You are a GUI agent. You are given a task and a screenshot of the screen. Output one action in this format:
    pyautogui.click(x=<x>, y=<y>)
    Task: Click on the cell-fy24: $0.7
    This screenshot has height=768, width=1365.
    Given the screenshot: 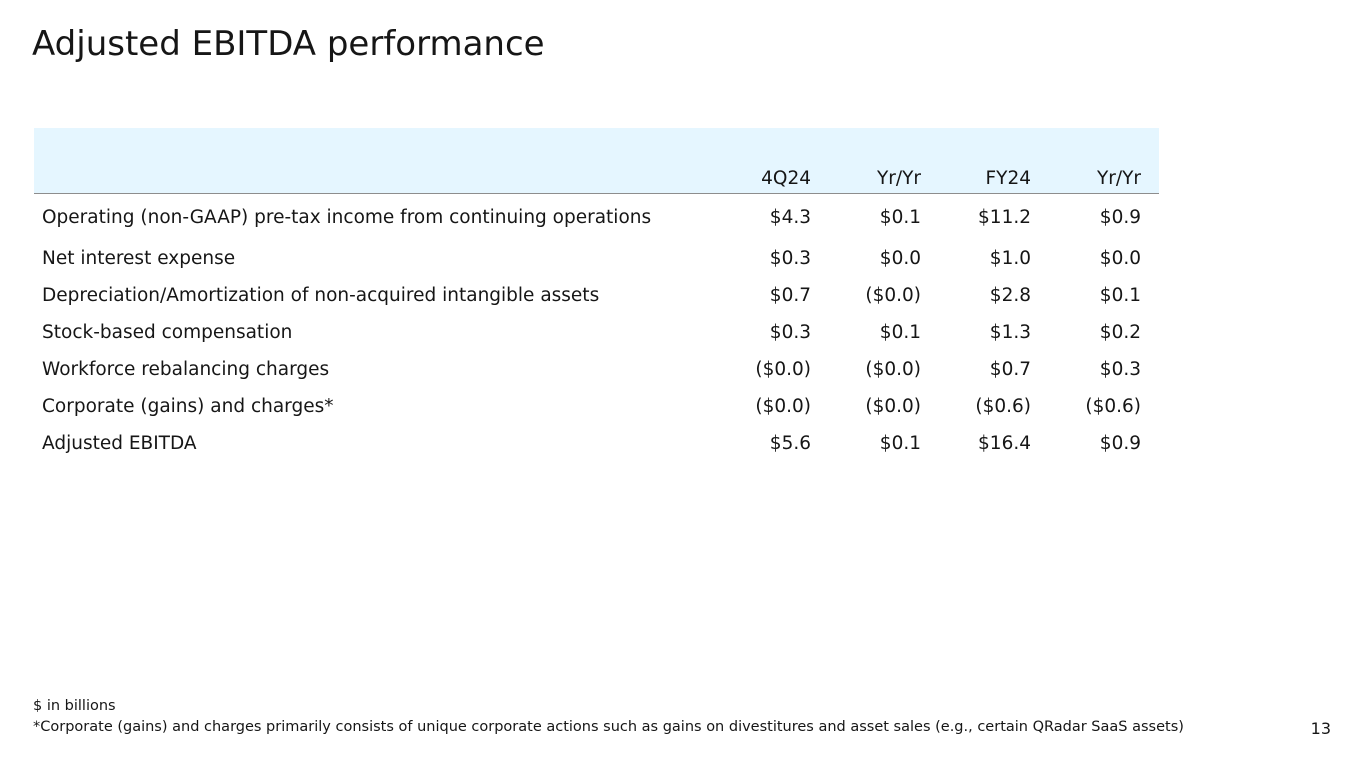 What is the action you would take?
    pyautogui.click(x=1010, y=369)
    